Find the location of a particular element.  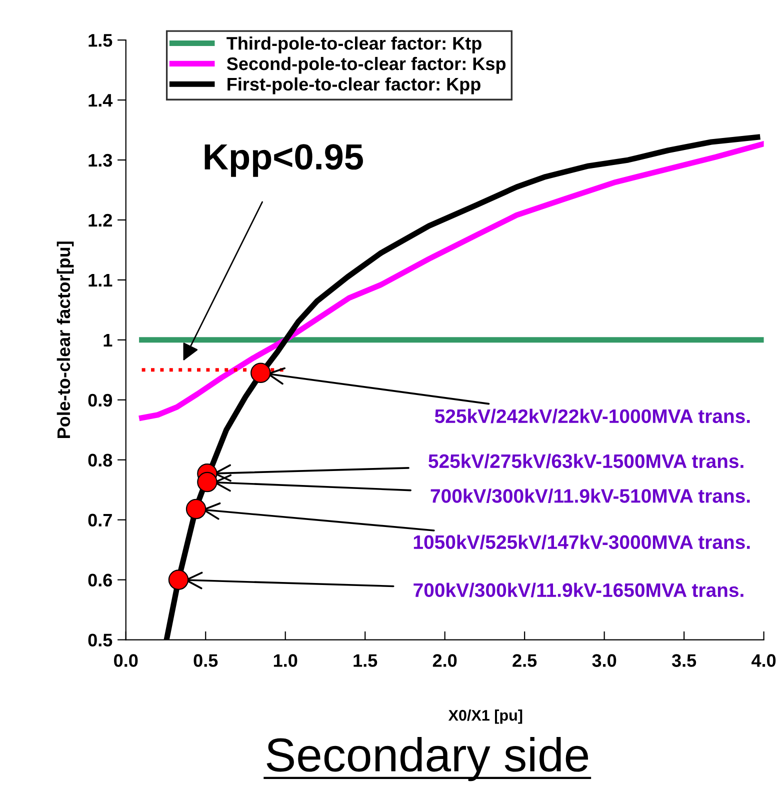

y-axis-title: Pole-to-clear factor[pu] is located at coordinates (65, 340).